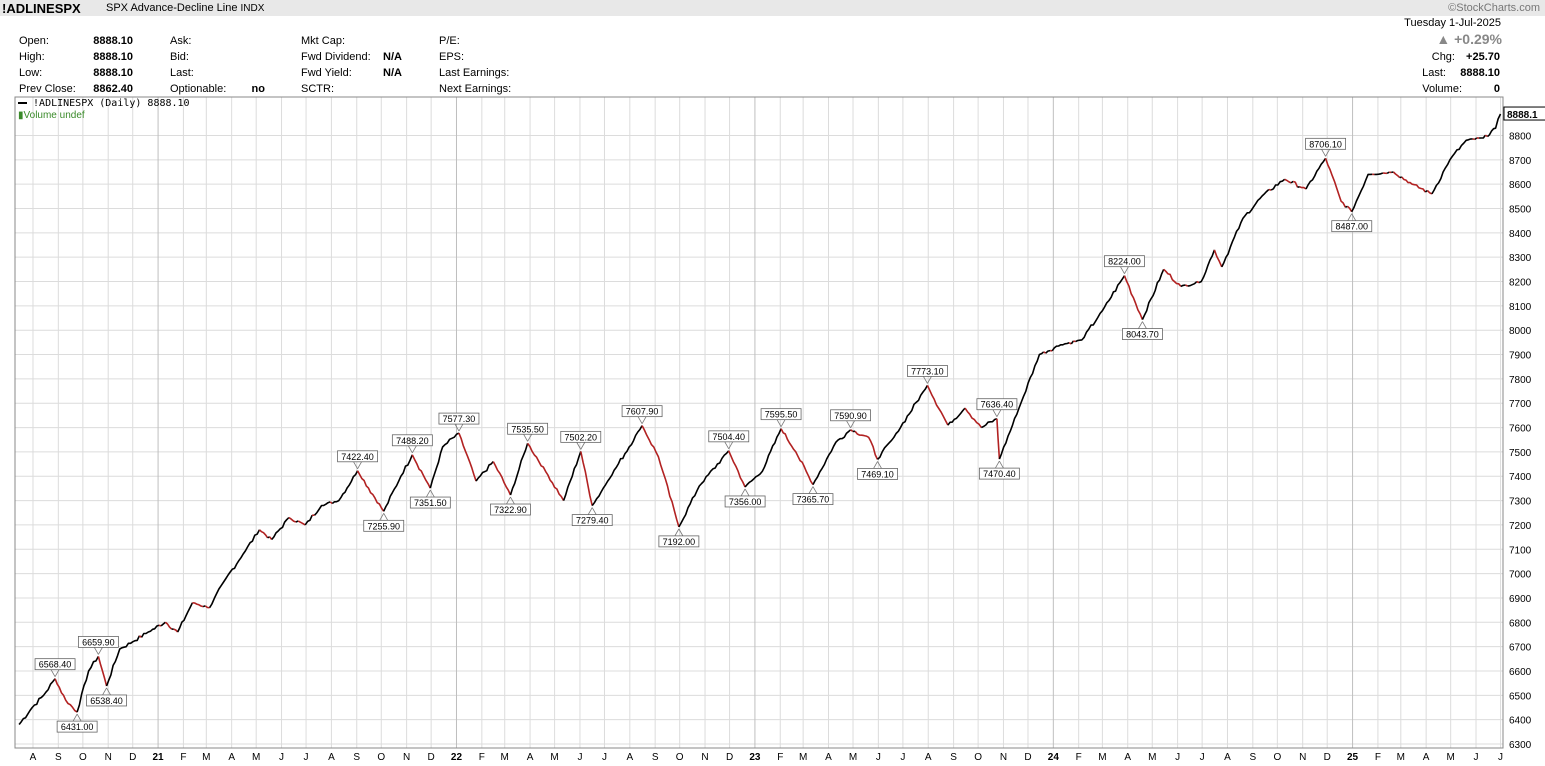 The height and width of the screenshot is (766, 1545). Describe the element at coordinates (1142, 335) in the screenshot. I see `annotation-label: 8043.70` at that location.